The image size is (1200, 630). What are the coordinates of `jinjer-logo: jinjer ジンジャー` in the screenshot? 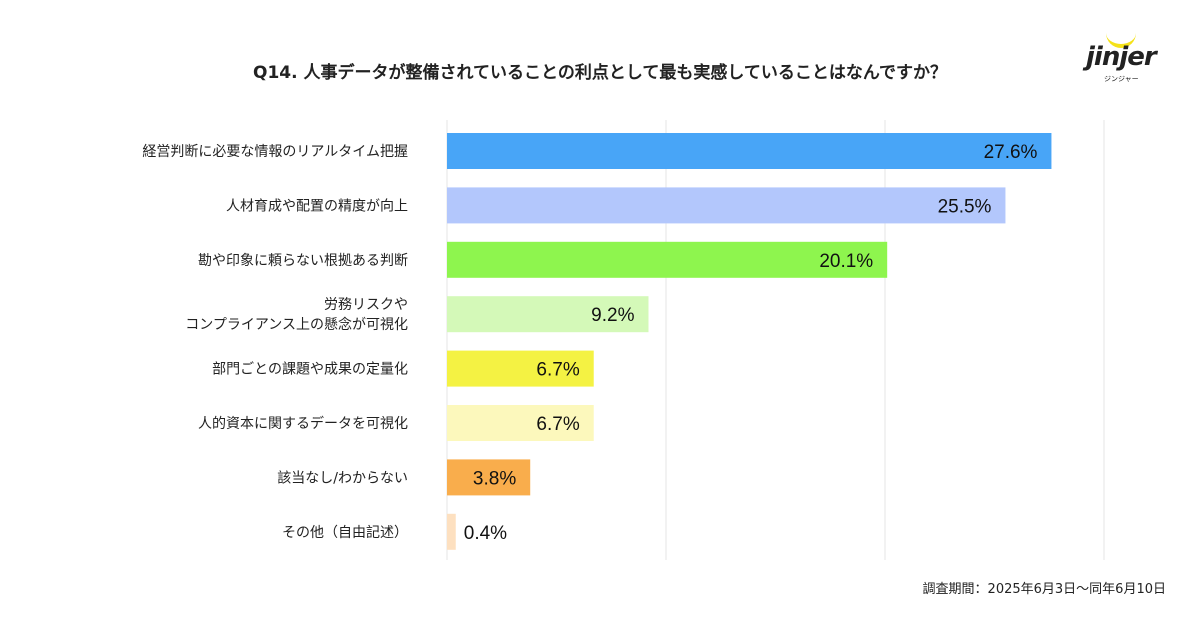 It's located at (1121, 61).